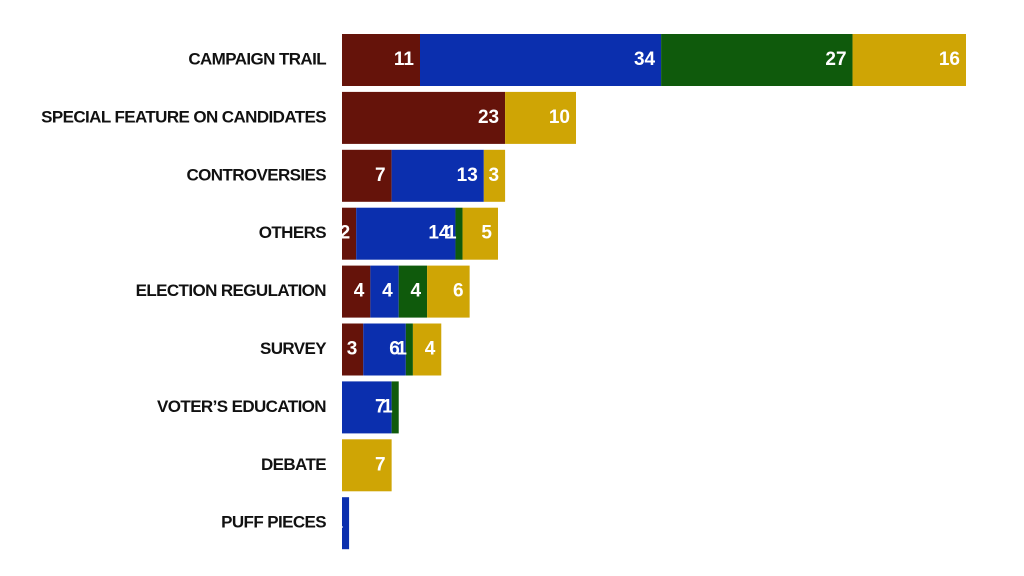  Describe the element at coordinates (256, 174) in the screenshot. I see `category-label: CONTROVERSIES` at that location.